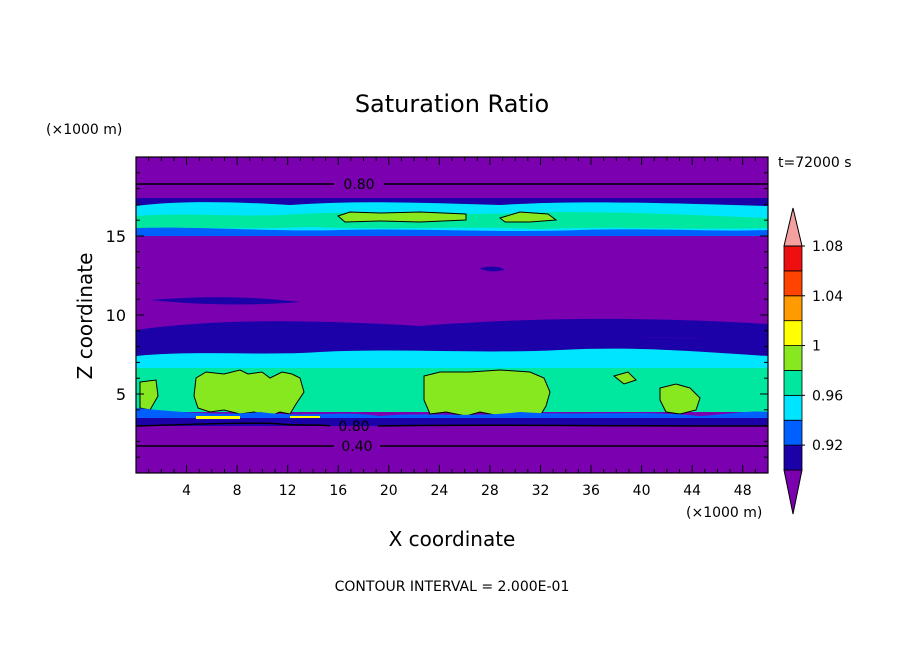 Image resolution: width=904 pixels, height=654 pixels. Describe the element at coordinates (692, 491) in the screenshot. I see `x-tick-label: 44` at that location.